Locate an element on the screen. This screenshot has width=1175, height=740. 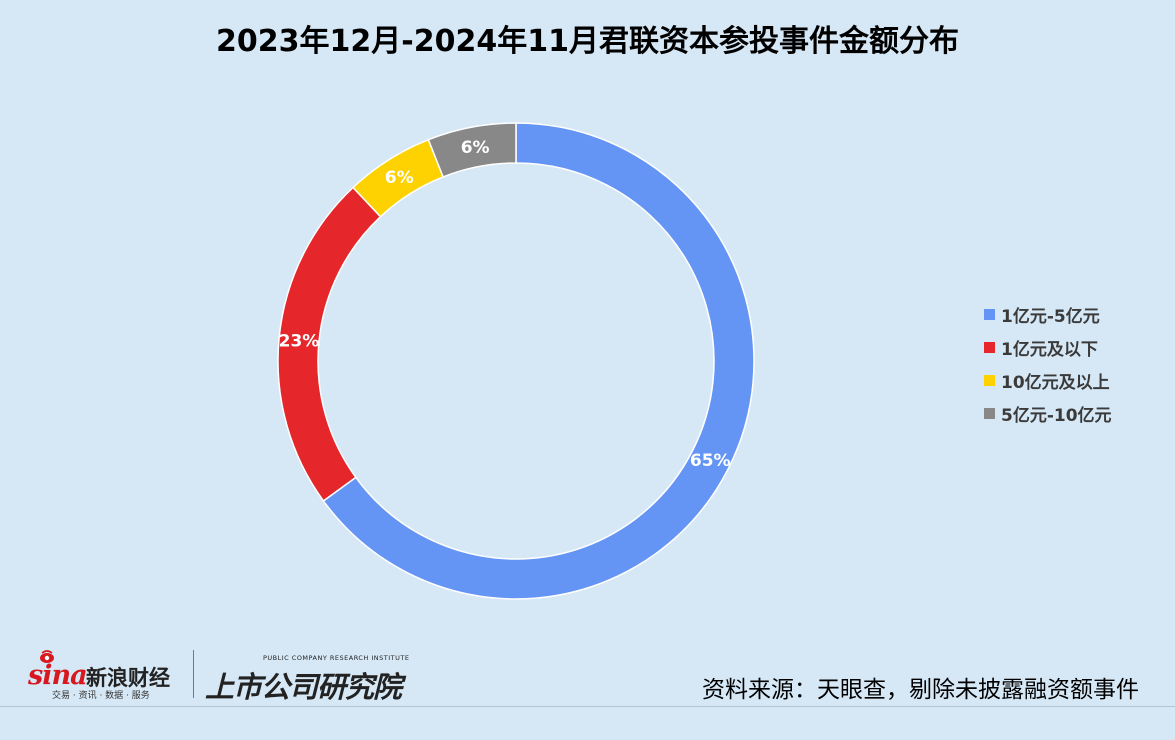
data-source-note: 资料来源：天眼查，剔除未披露融资额事件 is located at coordinates (920, 690).